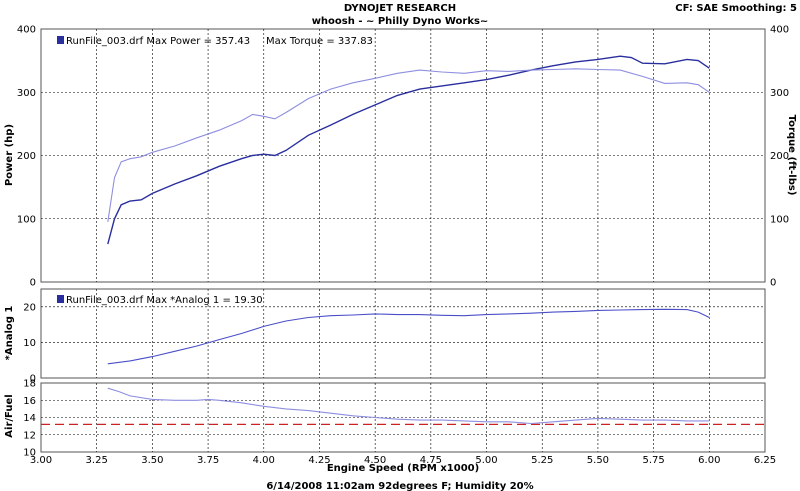 The height and width of the screenshot is (491, 800). Describe the element at coordinates (152, 460) in the screenshot. I see `x-tick-label: 3.50` at that location.